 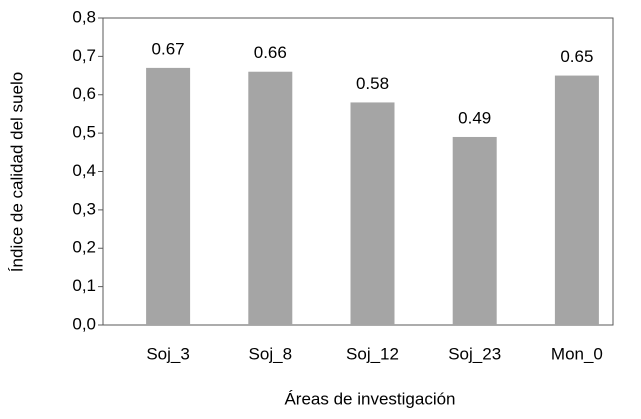 I want to click on y-axis-label: Índice de calidad del suelo, so click(x=16, y=172).